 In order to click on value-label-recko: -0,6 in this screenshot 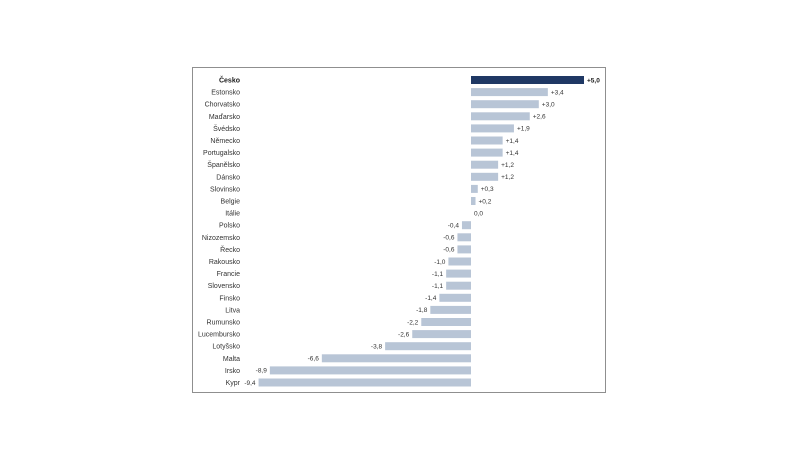, I will do `click(449, 250)`.